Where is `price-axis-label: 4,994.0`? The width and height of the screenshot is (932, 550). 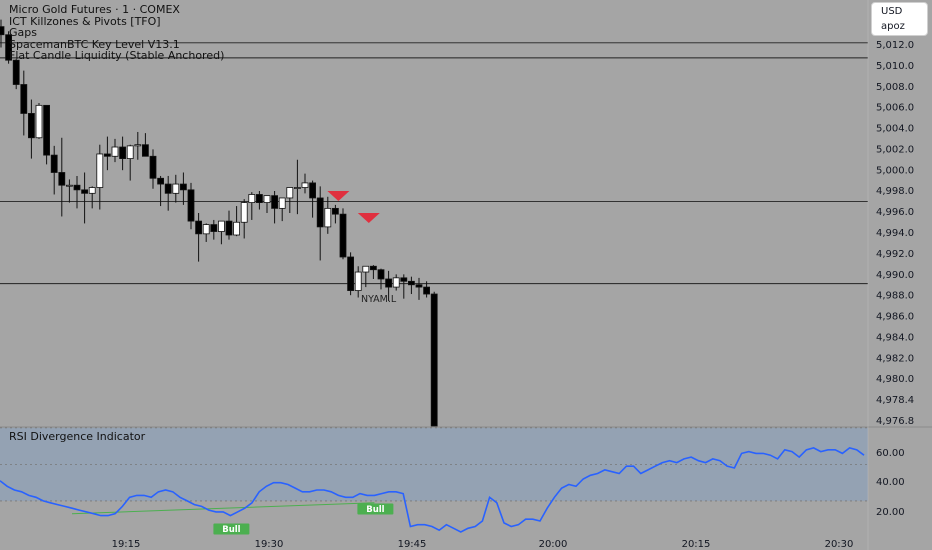 price-axis-label: 4,994.0 is located at coordinates (895, 233).